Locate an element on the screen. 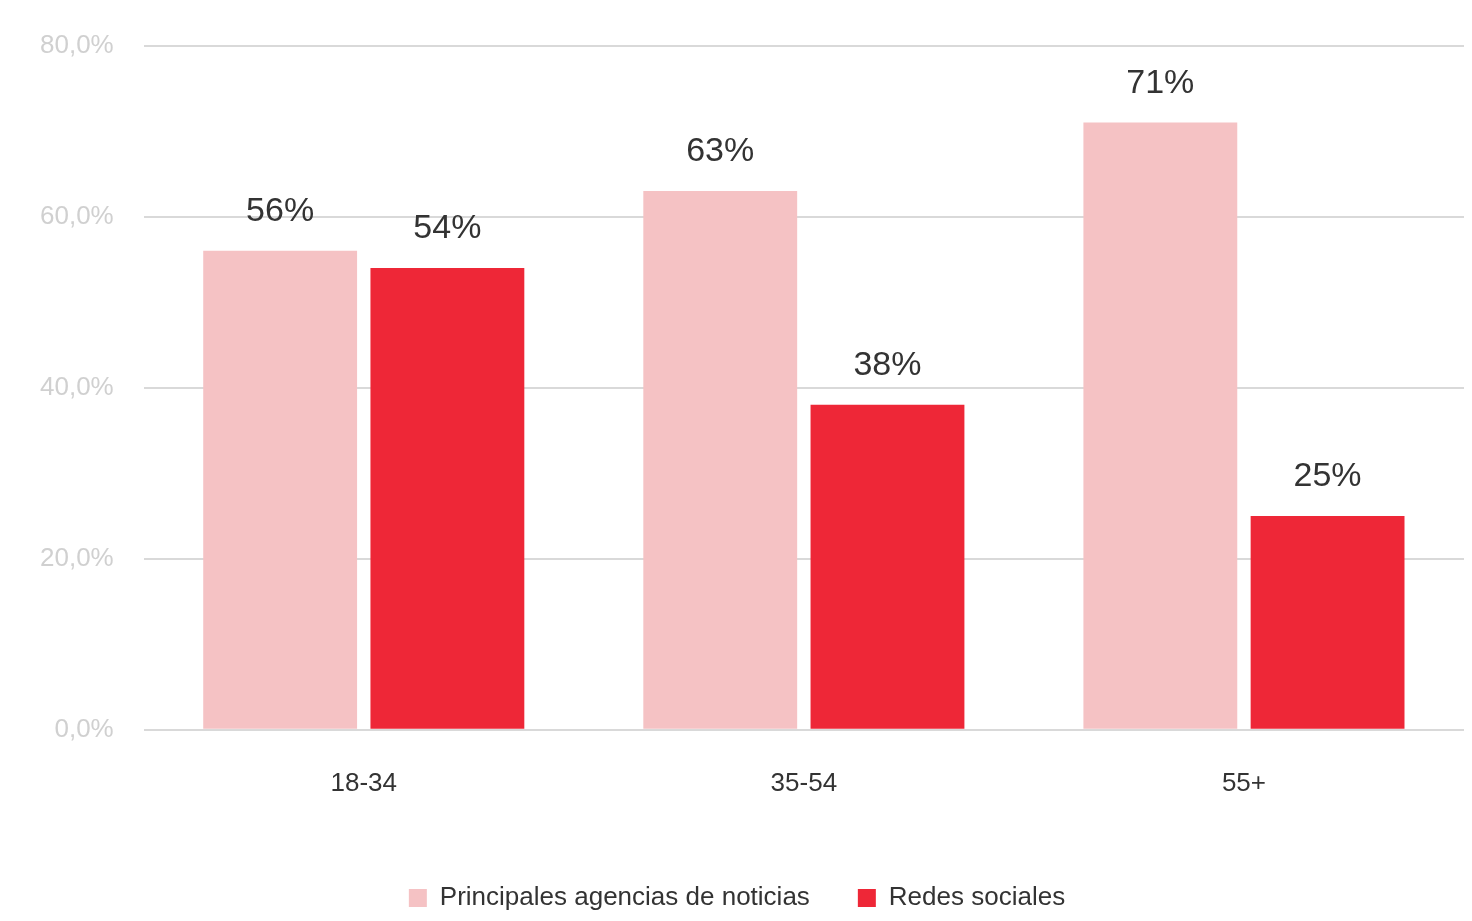  x-tick-label: 55+ is located at coordinates (1244, 781).